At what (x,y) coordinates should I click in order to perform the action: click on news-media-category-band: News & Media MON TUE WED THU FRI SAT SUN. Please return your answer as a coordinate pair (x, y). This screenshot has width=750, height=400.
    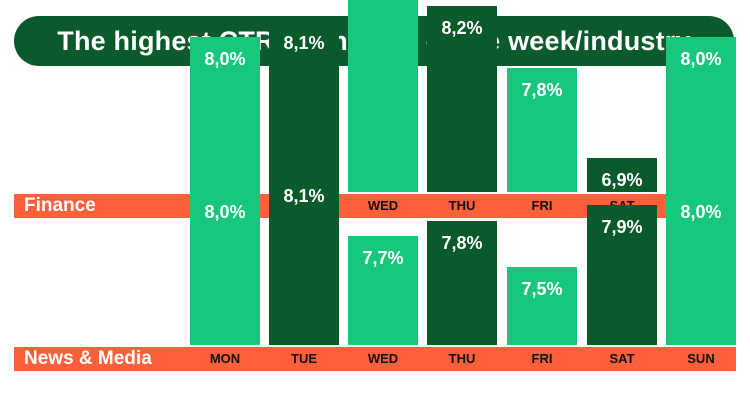
    Looking at the image, I should click on (375, 359).